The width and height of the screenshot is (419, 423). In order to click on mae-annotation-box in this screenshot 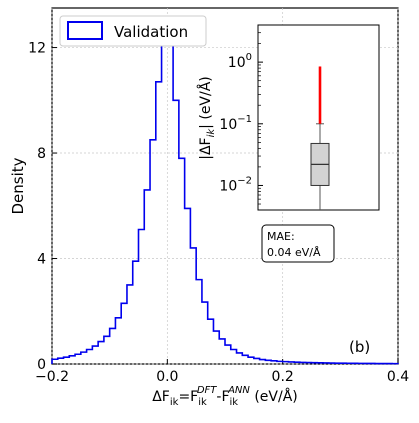, I will do `click(298, 243)`.